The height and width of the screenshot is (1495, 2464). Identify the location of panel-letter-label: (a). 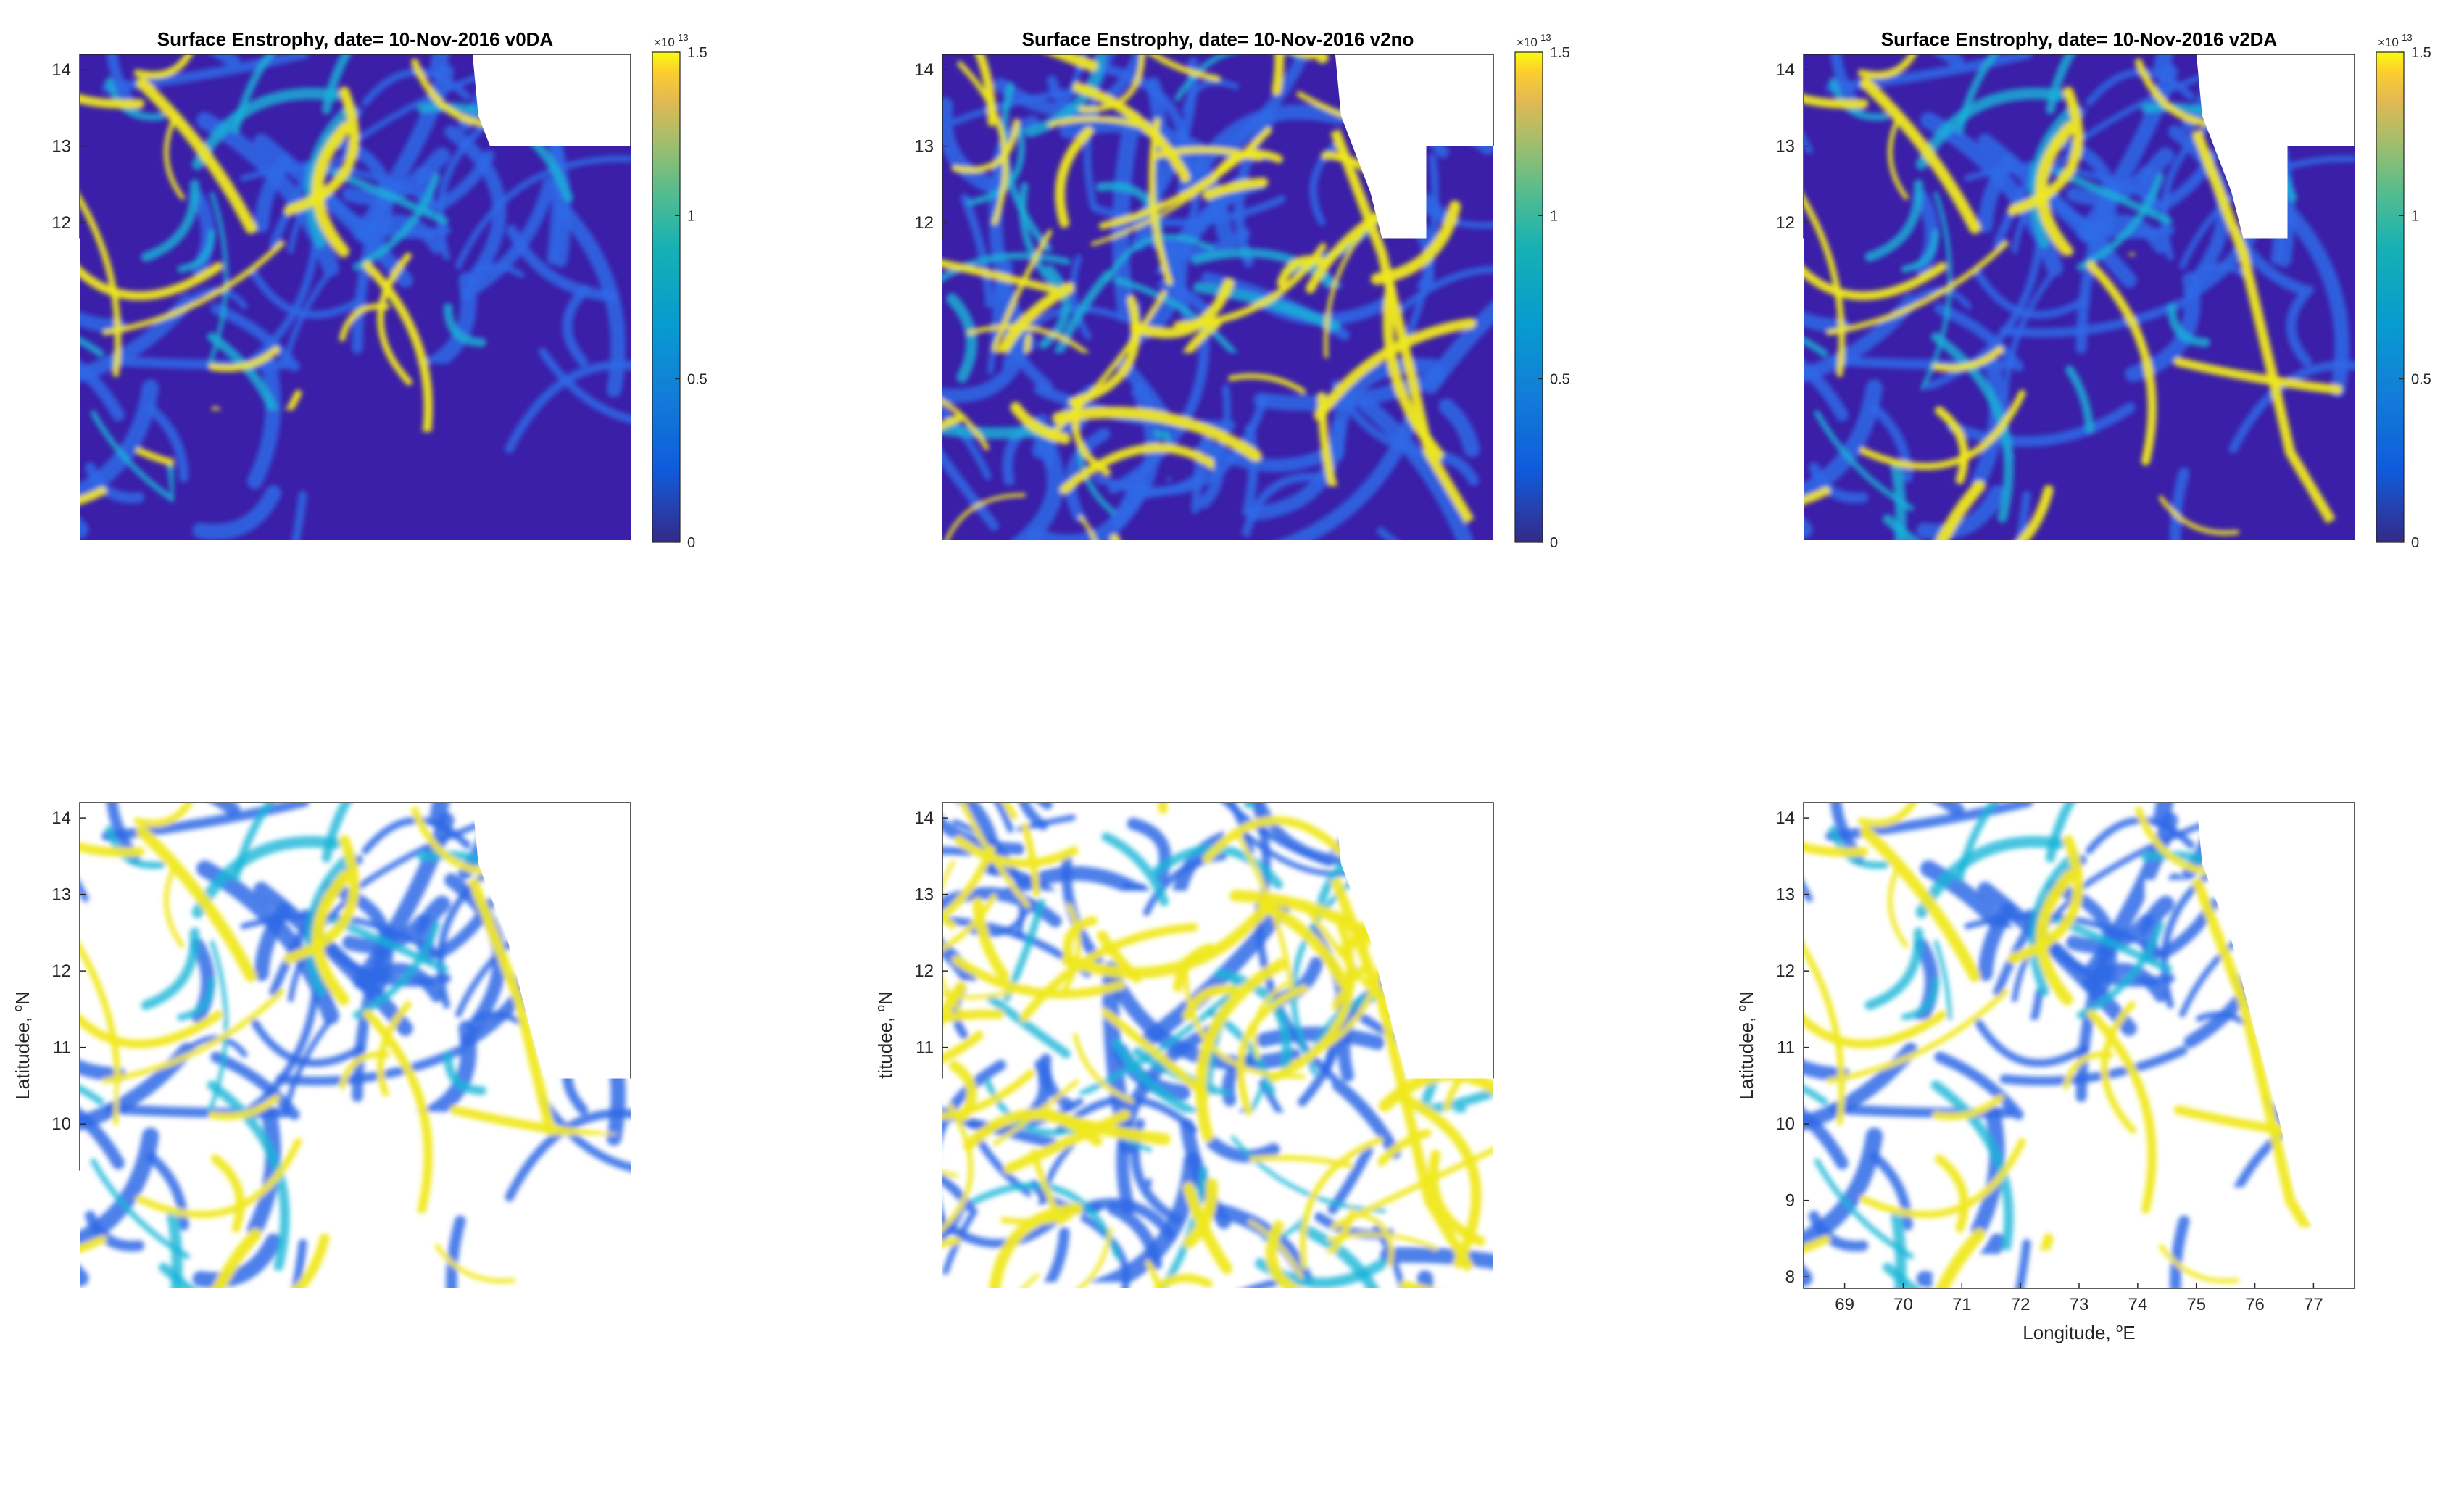
(356, 687).